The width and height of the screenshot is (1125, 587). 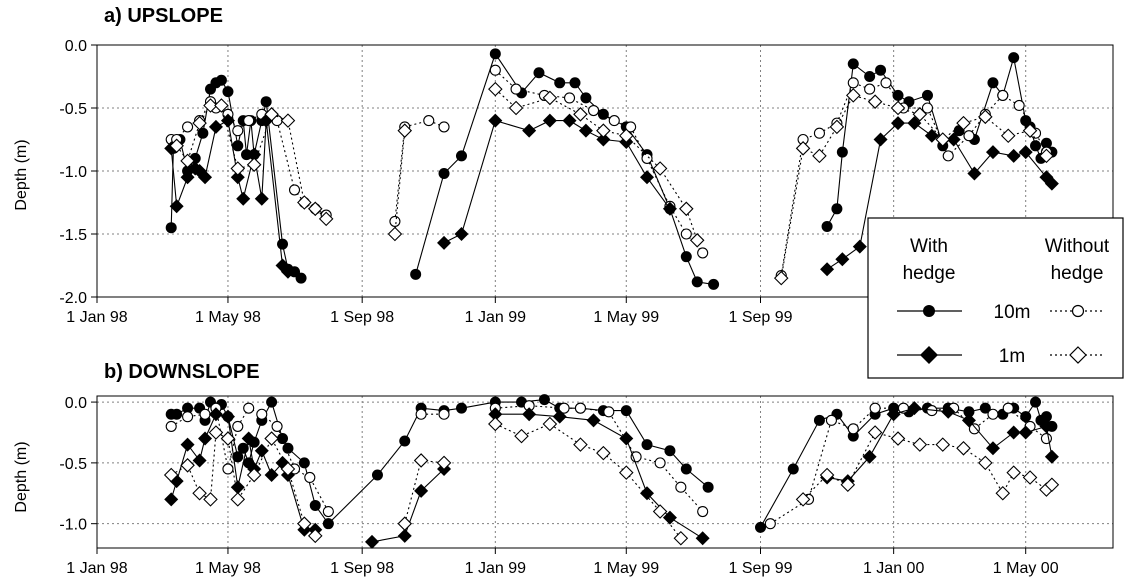 What do you see at coordinates (362, 317) in the screenshot?
I see `panel-a-x-tick-label: 1 Sep 98` at bounding box center [362, 317].